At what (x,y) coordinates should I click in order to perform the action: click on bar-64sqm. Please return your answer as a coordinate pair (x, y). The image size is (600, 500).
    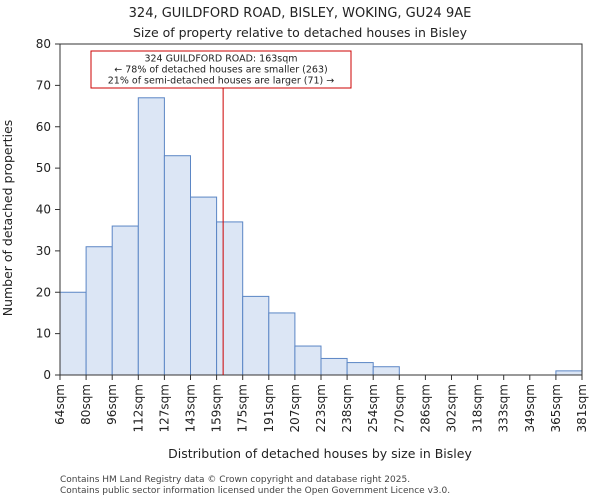
    Looking at the image, I should click on (73, 333).